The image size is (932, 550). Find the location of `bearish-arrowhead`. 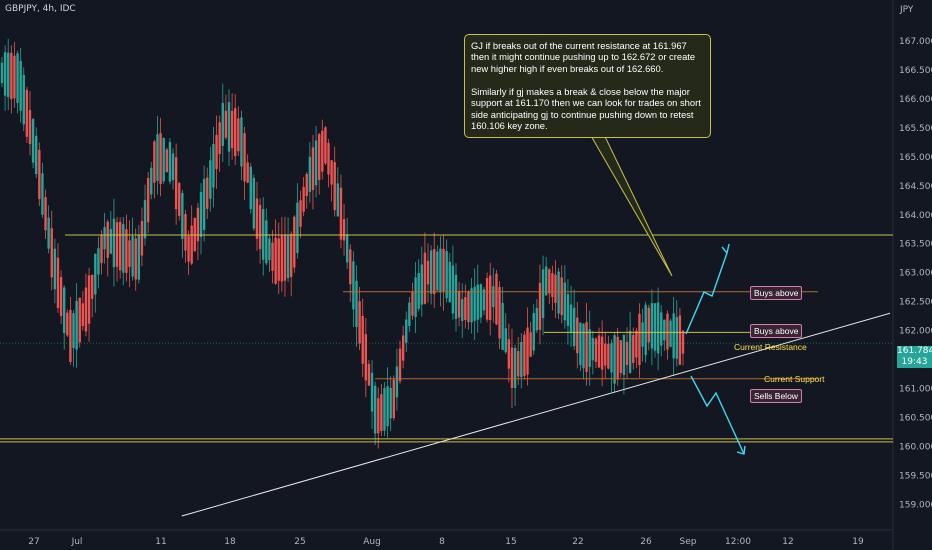

bearish-arrowhead is located at coordinates (741, 450).